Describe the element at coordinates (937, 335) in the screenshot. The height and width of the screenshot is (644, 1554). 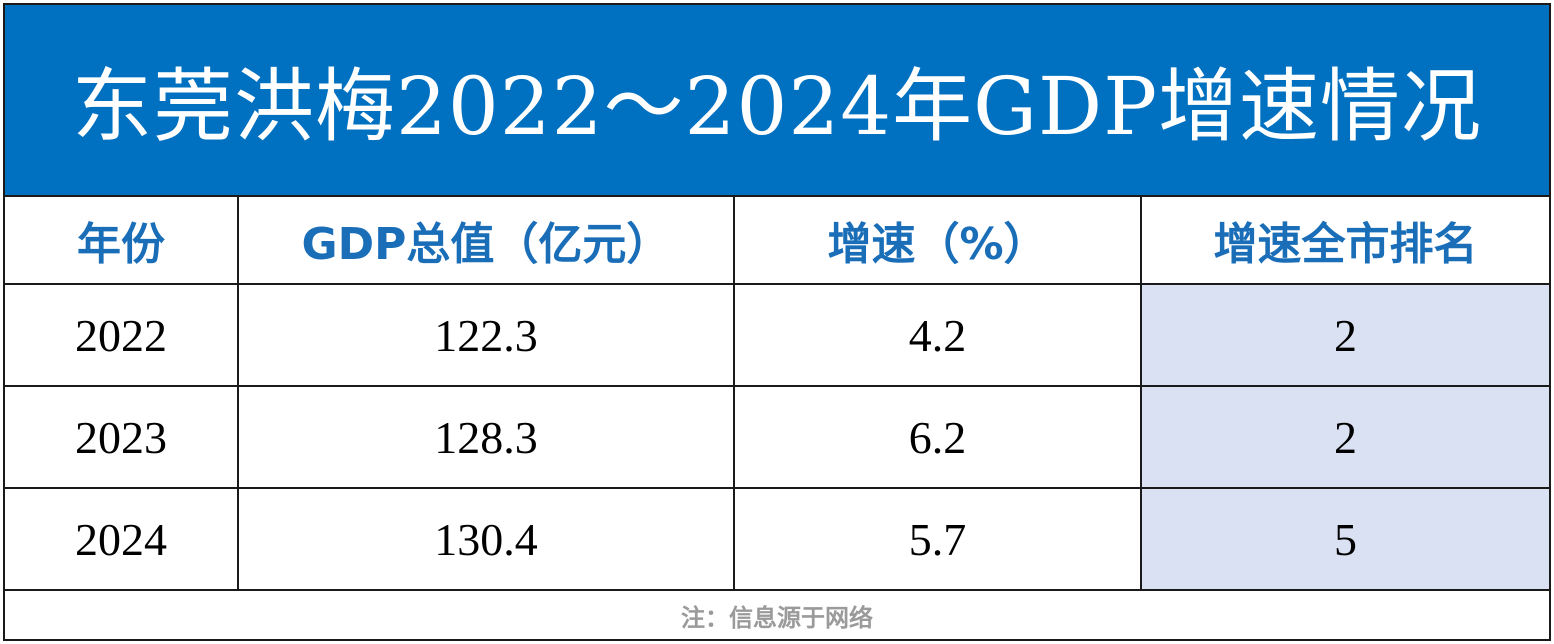
I see `cell-growth-rate: 4.2` at that location.